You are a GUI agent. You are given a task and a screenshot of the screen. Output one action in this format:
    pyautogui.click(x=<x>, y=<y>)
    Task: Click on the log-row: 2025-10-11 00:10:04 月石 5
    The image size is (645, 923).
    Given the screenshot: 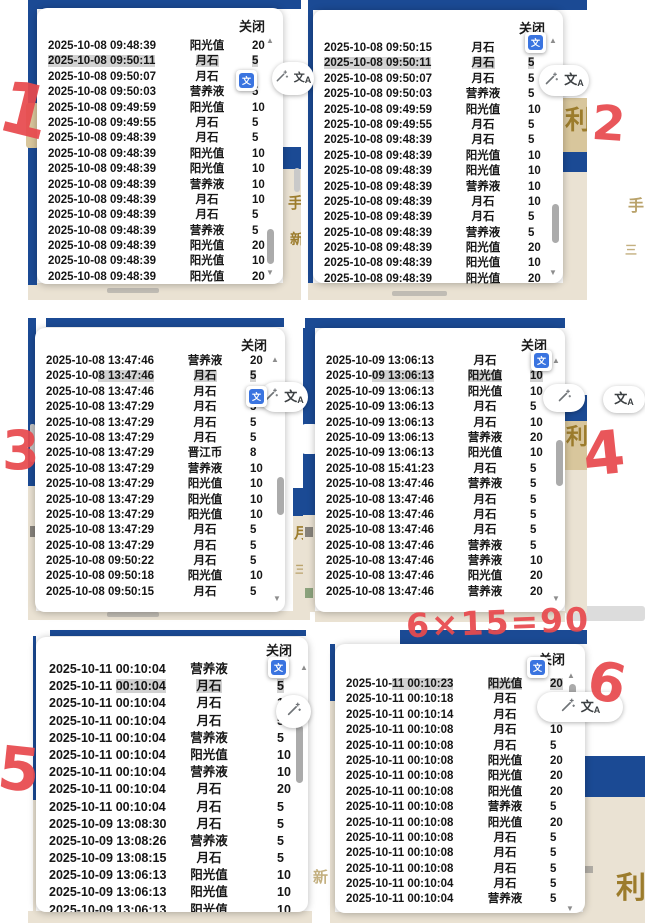 What is the action you would take?
    pyautogui.click(x=172, y=686)
    